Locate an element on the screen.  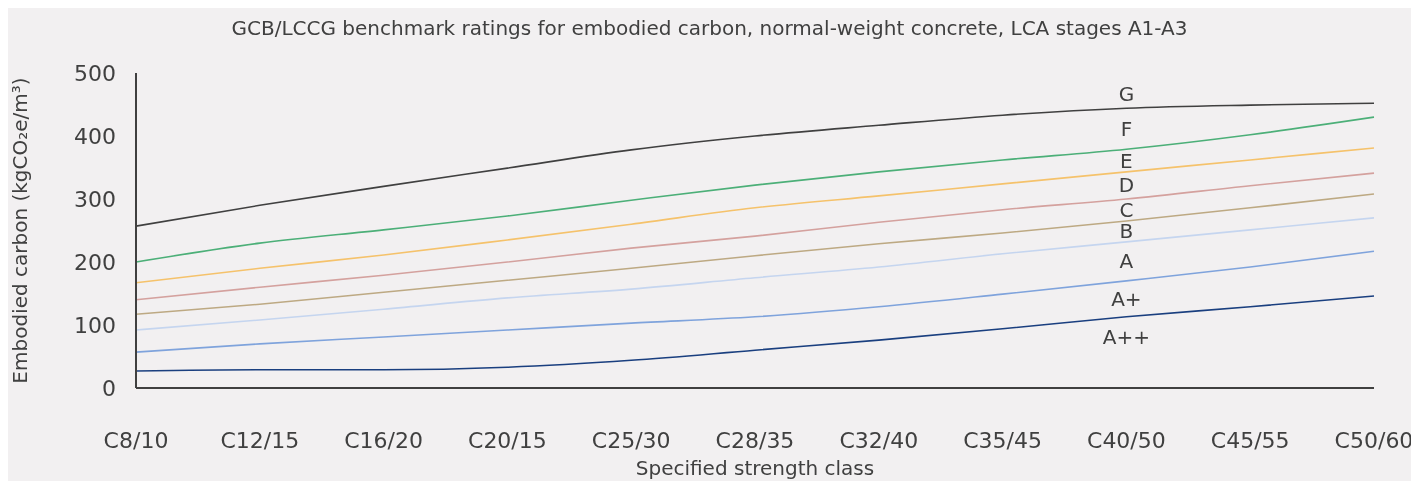
annotation: G is located at coordinates (1126, 94).